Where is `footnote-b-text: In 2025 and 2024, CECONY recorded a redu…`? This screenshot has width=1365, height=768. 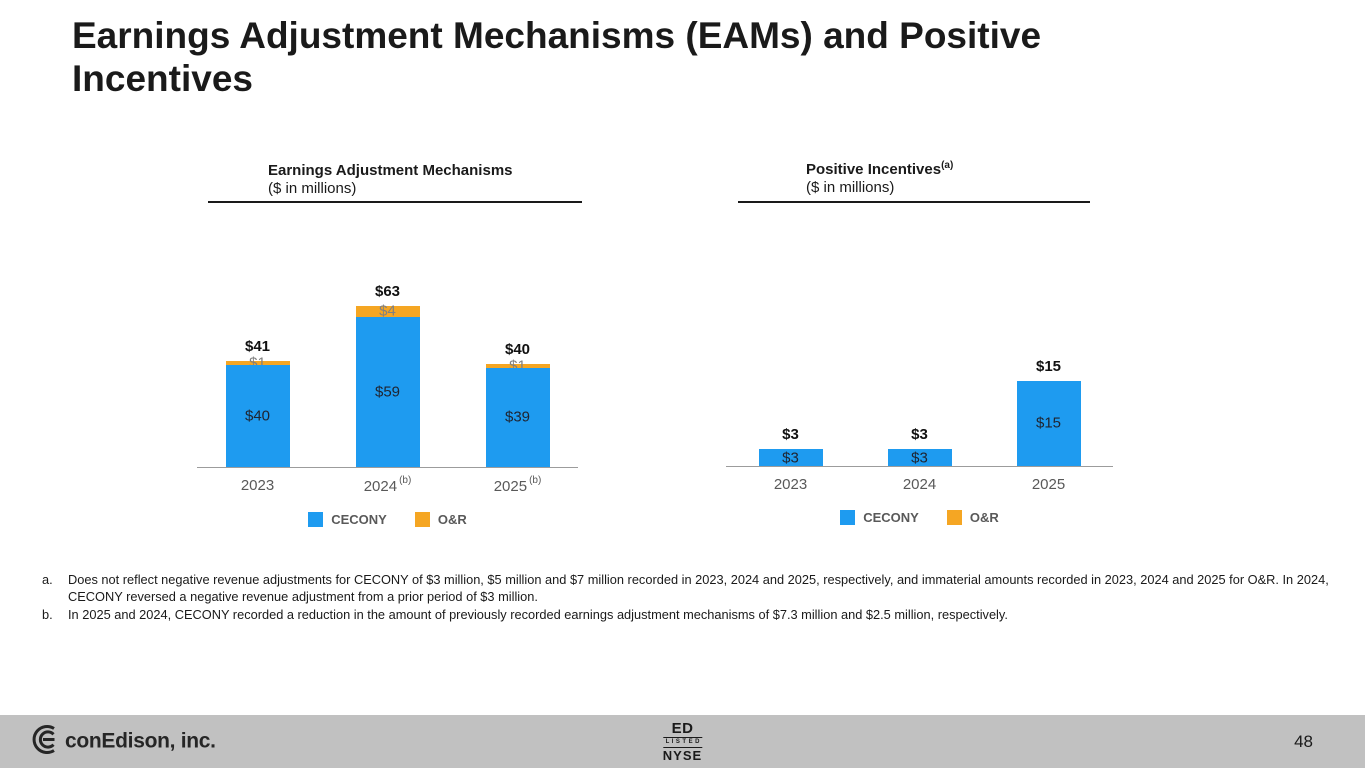 footnote-b-text: In 2025 and 2024, CECONY recorded a redu… is located at coordinates (538, 614).